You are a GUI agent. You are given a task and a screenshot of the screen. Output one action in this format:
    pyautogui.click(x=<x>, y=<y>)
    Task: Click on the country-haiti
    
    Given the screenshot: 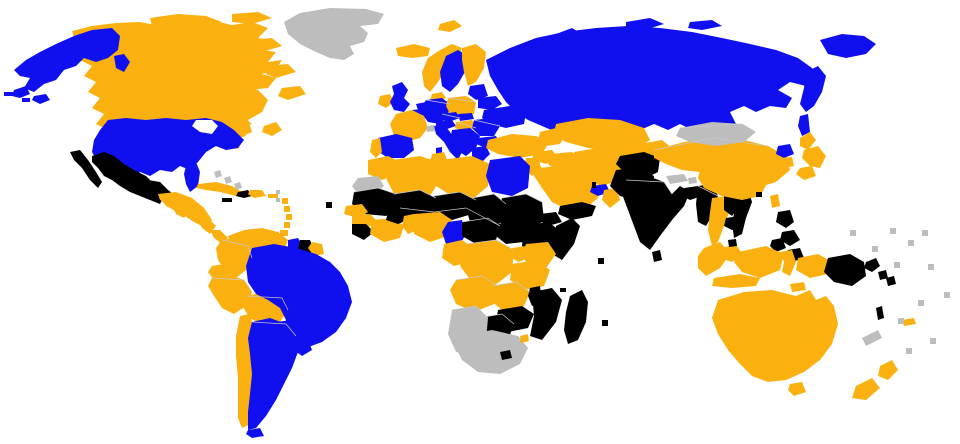 What is the action you would take?
    pyautogui.click(x=244, y=194)
    